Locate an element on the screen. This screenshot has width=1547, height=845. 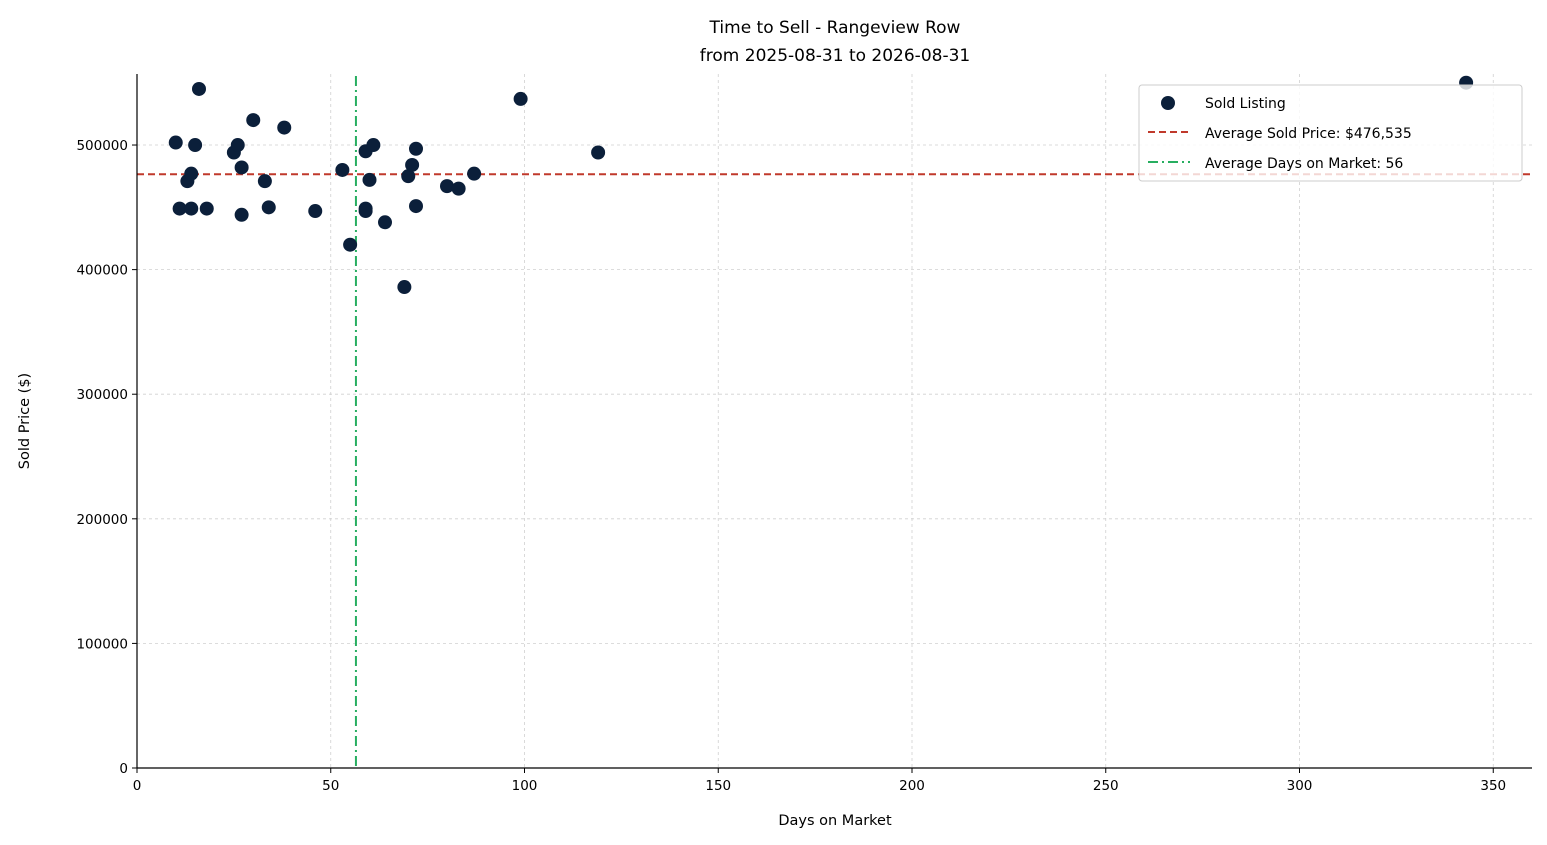
legend-label-average-days: Average Days on Market: 56 is located at coordinates (1304, 164).